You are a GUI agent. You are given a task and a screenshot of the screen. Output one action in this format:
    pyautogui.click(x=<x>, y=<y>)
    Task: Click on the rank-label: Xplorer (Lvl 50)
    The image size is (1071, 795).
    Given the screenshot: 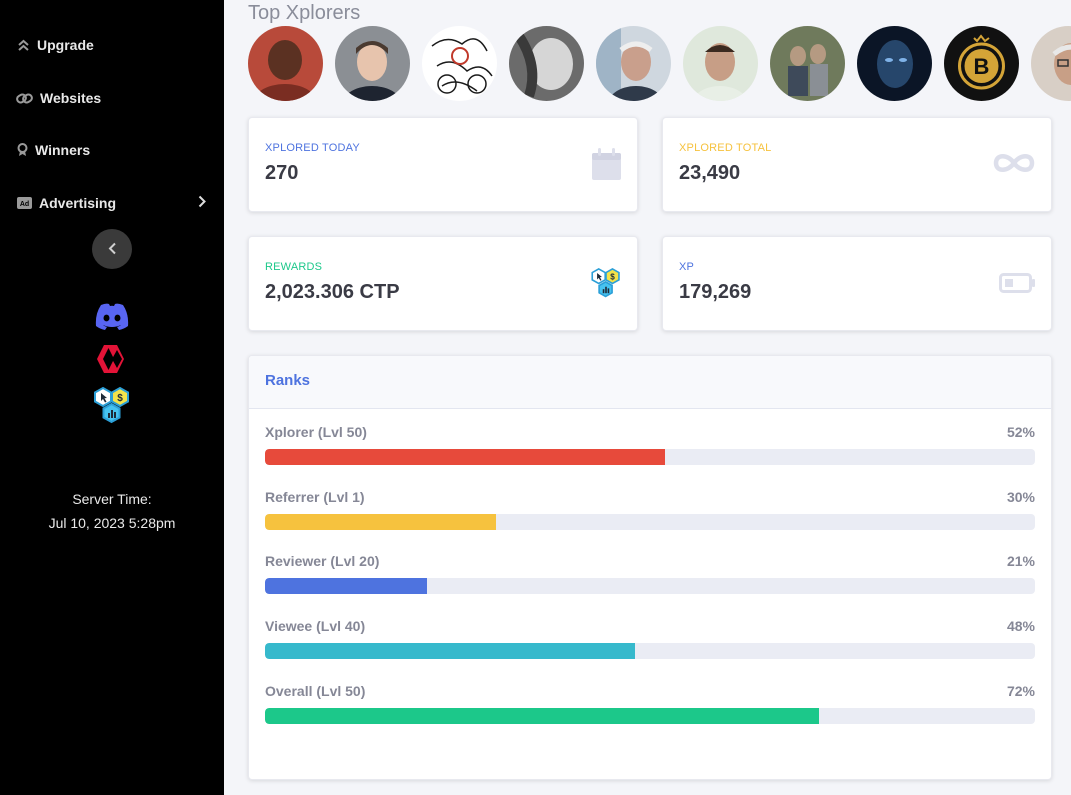 What is the action you would take?
    pyautogui.click(x=316, y=432)
    